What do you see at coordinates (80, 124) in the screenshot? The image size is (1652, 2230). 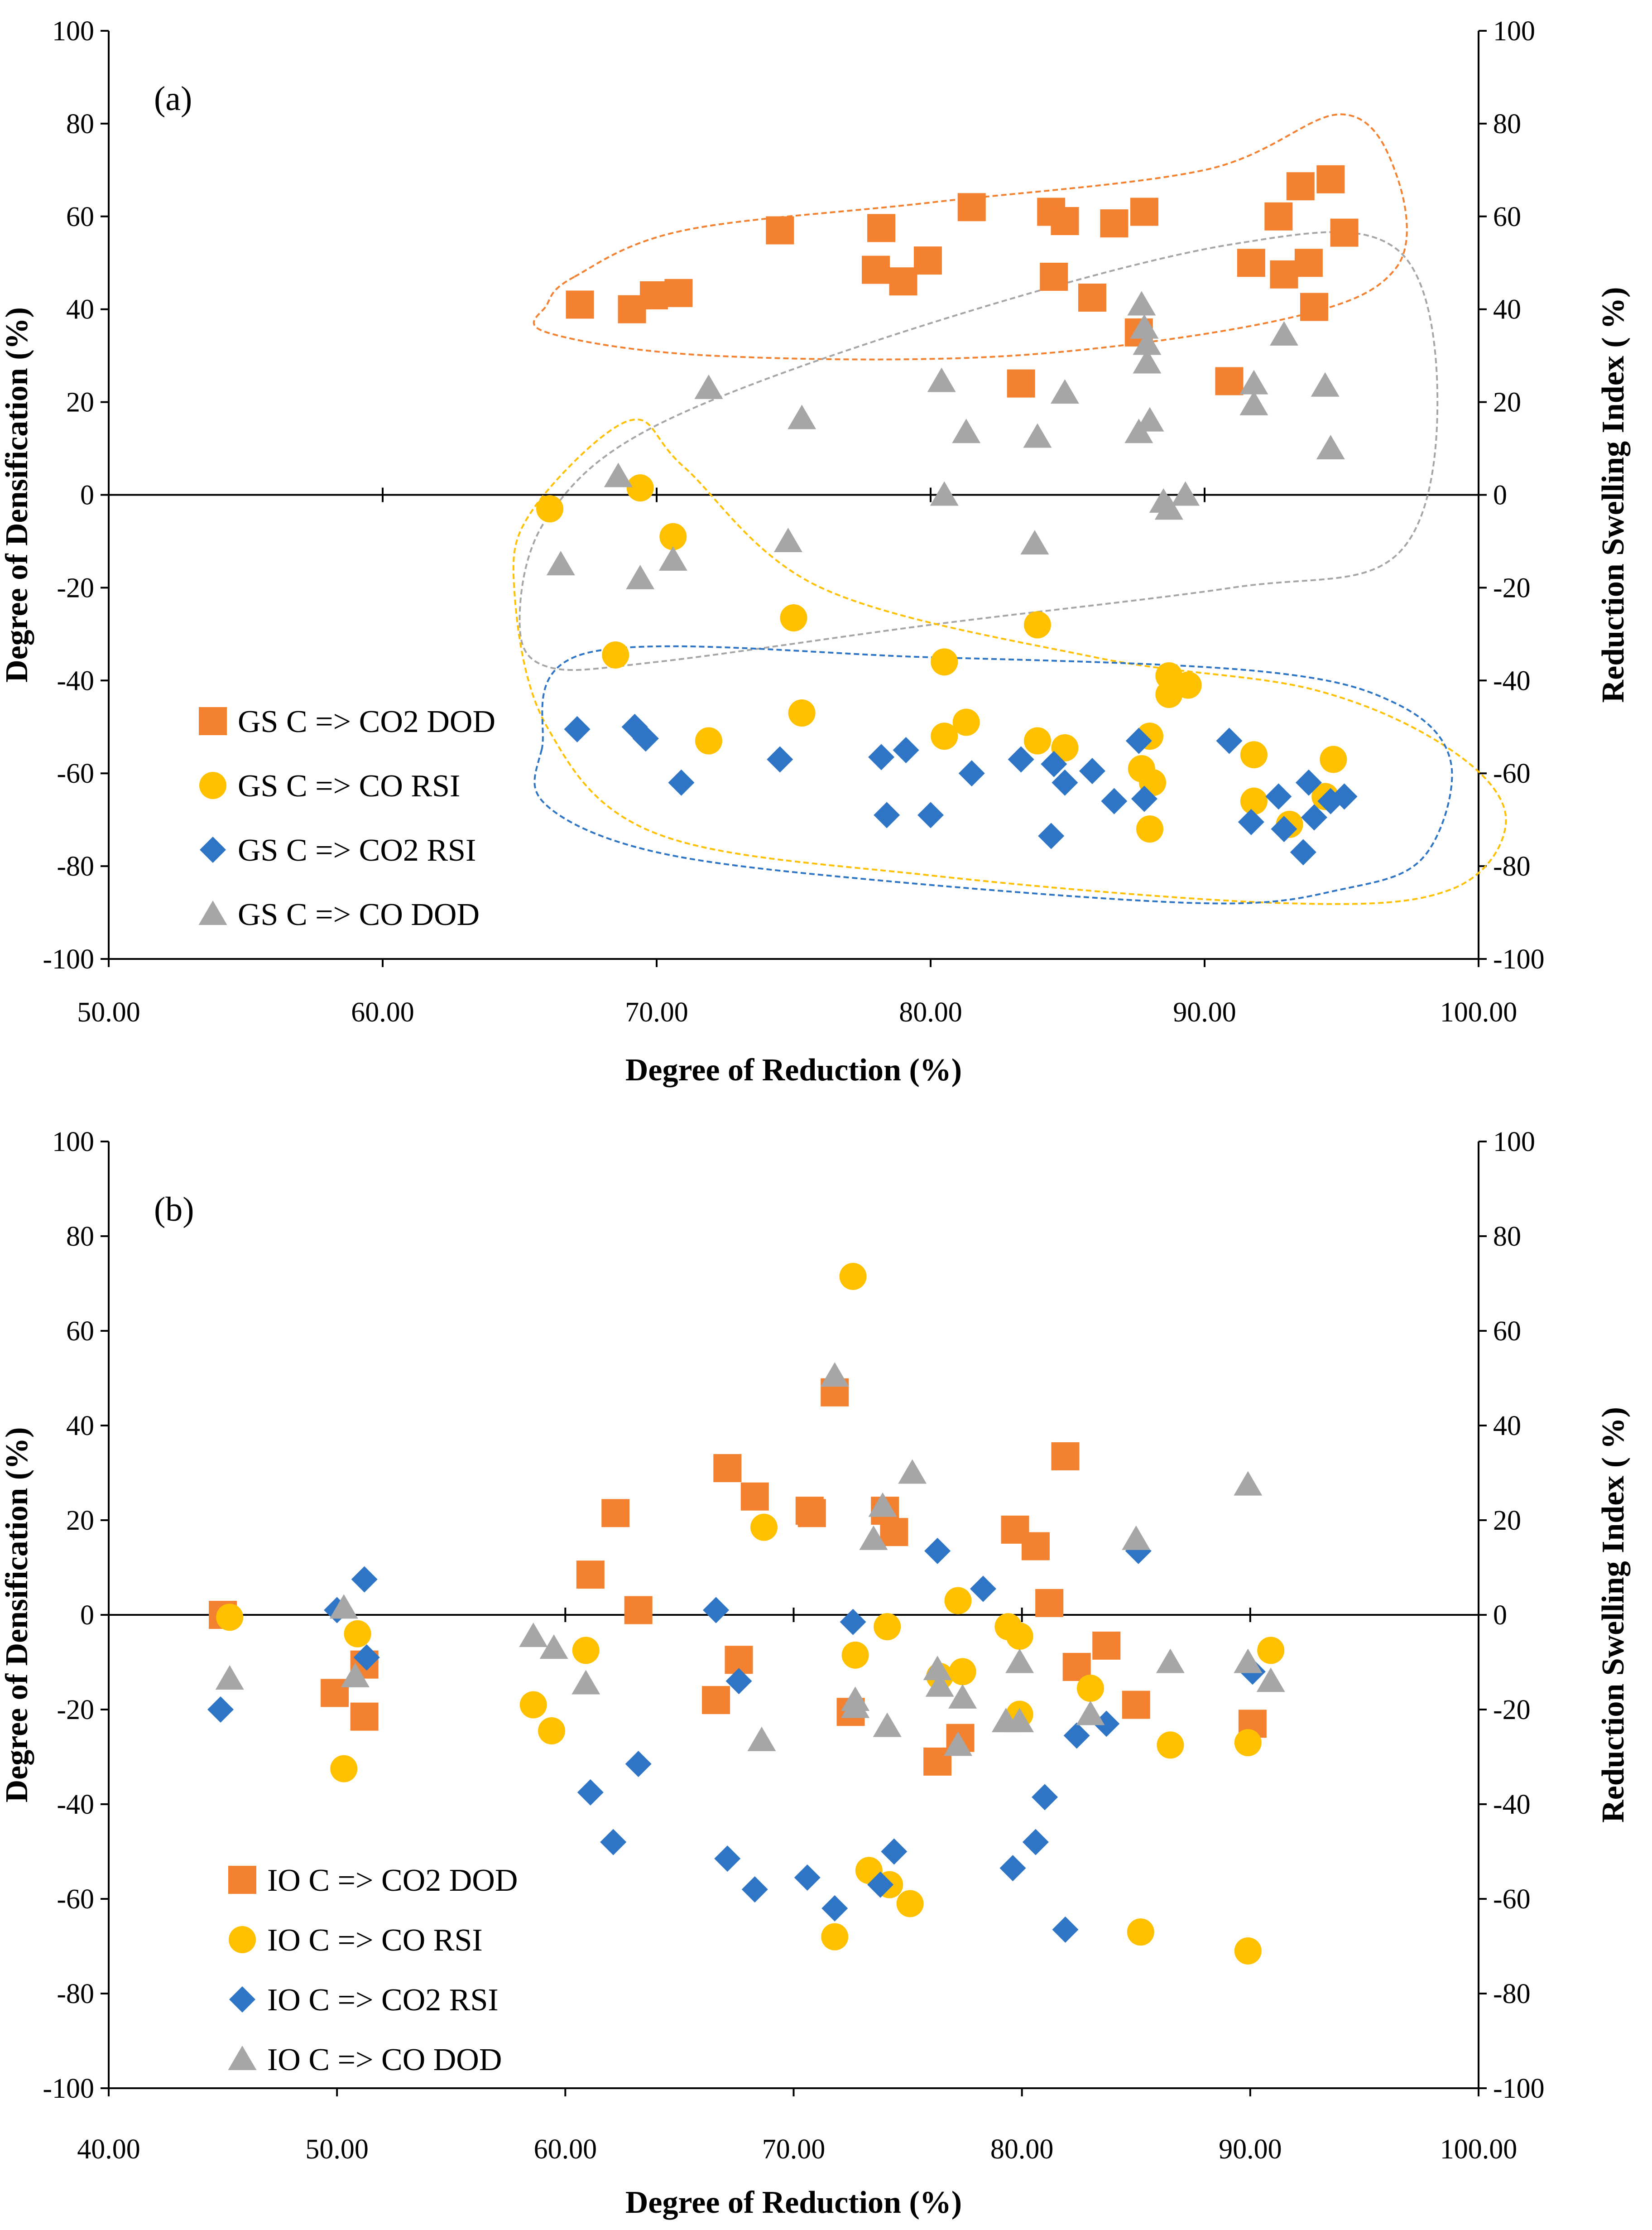 I see `panel-a-y-tick-label: 80` at bounding box center [80, 124].